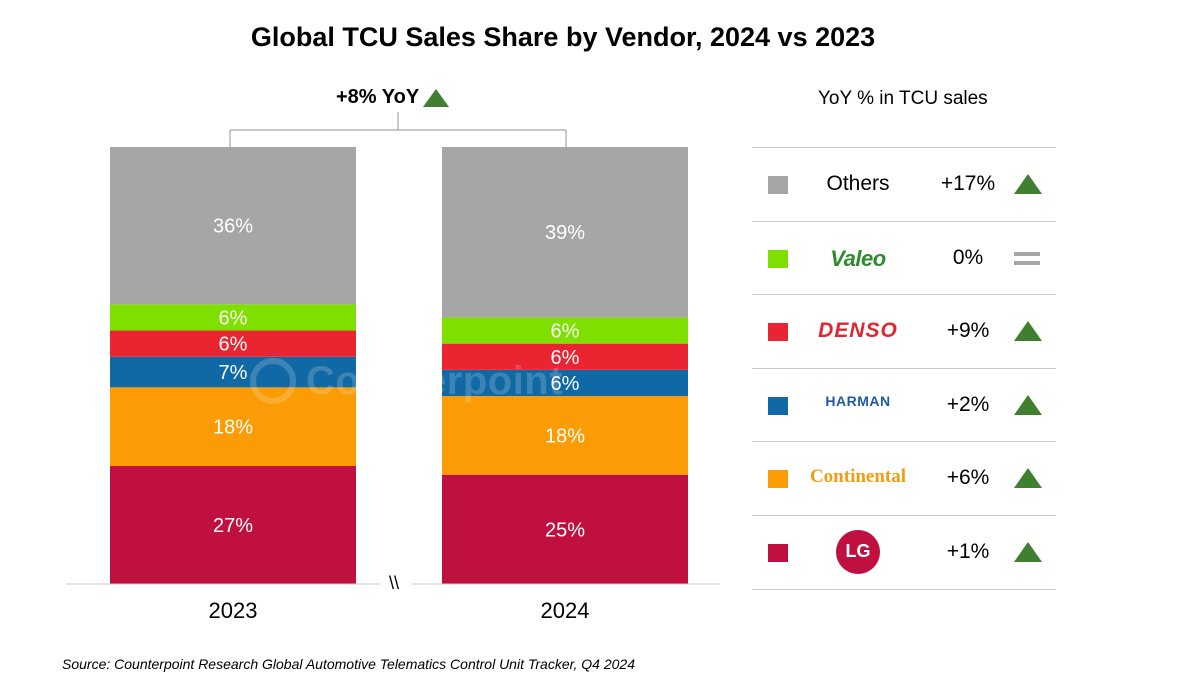 This screenshot has width=1200, height=682. Describe the element at coordinates (858, 477) in the screenshot. I see `continental-logo: Continental` at that location.